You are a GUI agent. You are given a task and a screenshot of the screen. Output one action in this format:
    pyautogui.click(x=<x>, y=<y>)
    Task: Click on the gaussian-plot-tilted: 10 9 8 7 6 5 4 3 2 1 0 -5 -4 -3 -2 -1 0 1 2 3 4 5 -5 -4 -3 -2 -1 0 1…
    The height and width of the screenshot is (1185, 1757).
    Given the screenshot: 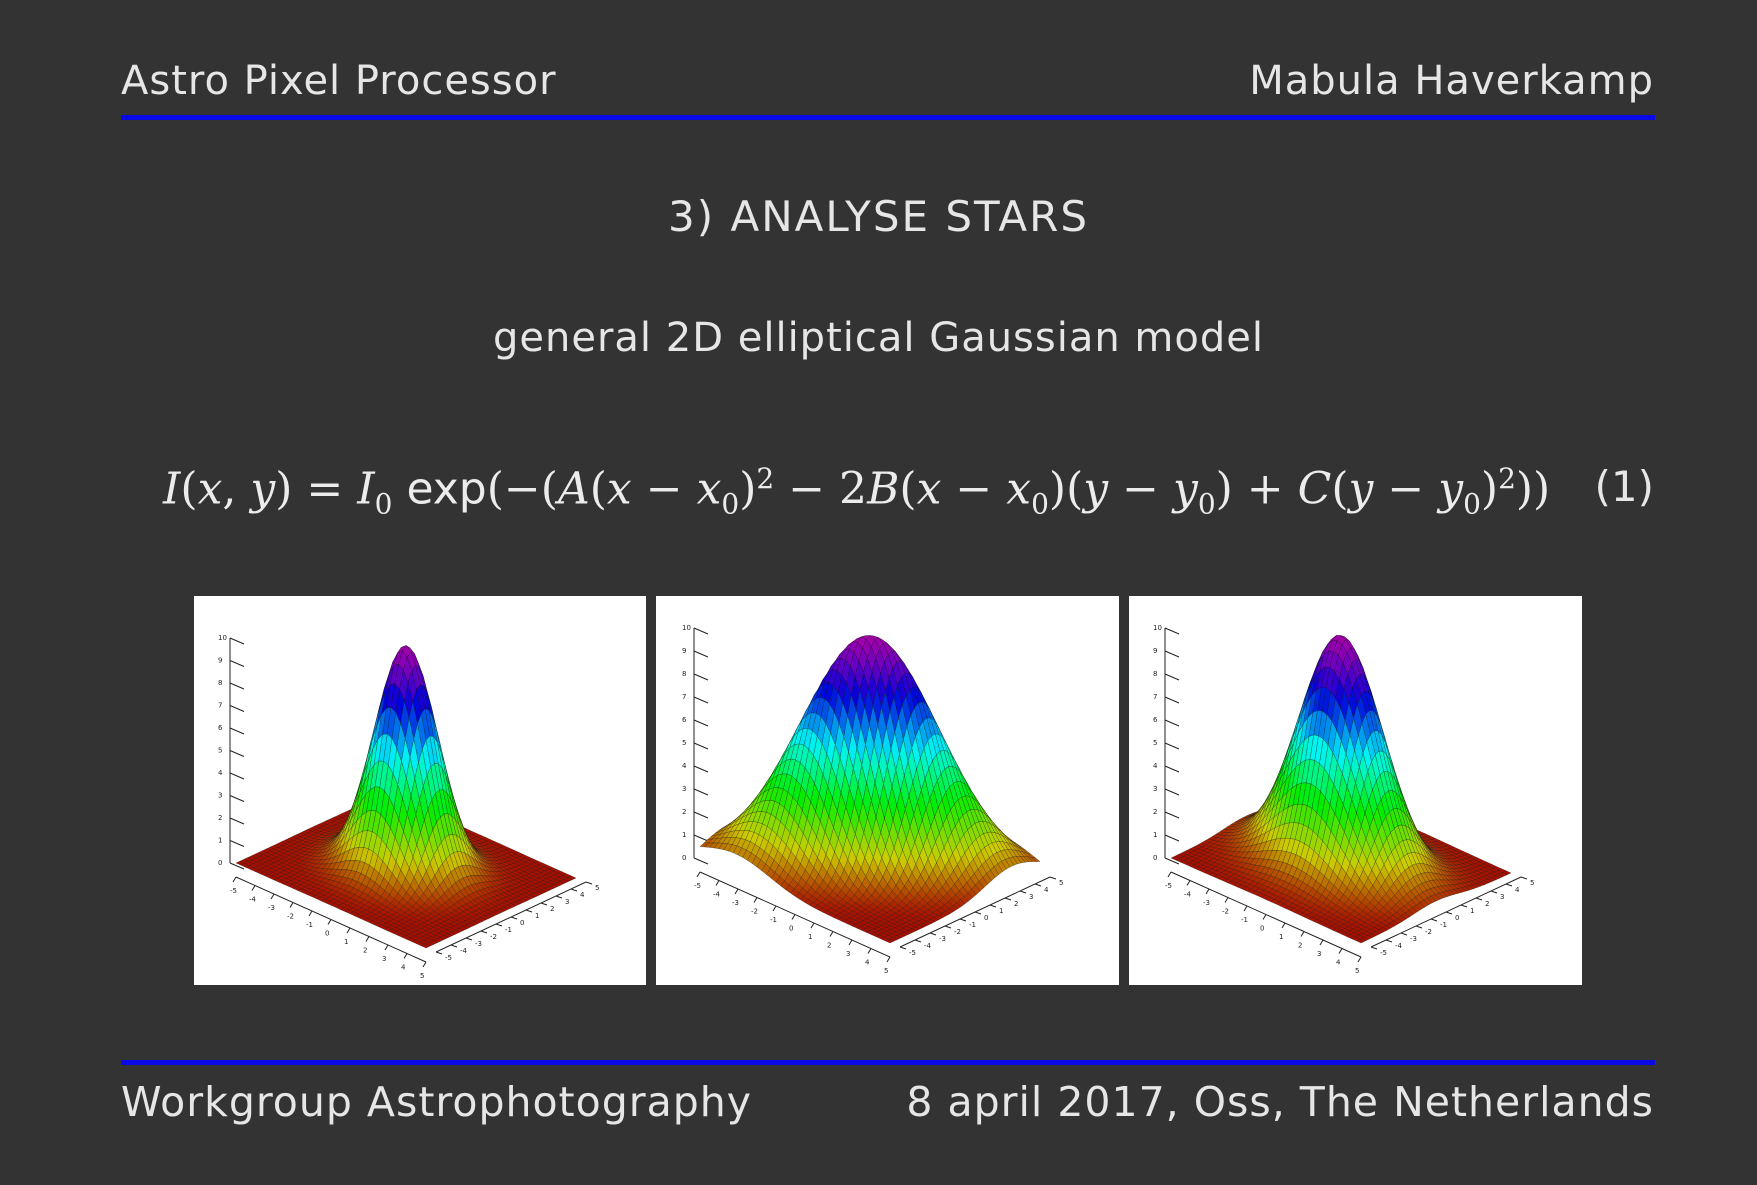 What is the action you would take?
    pyautogui.click(x=887, y=790)
    